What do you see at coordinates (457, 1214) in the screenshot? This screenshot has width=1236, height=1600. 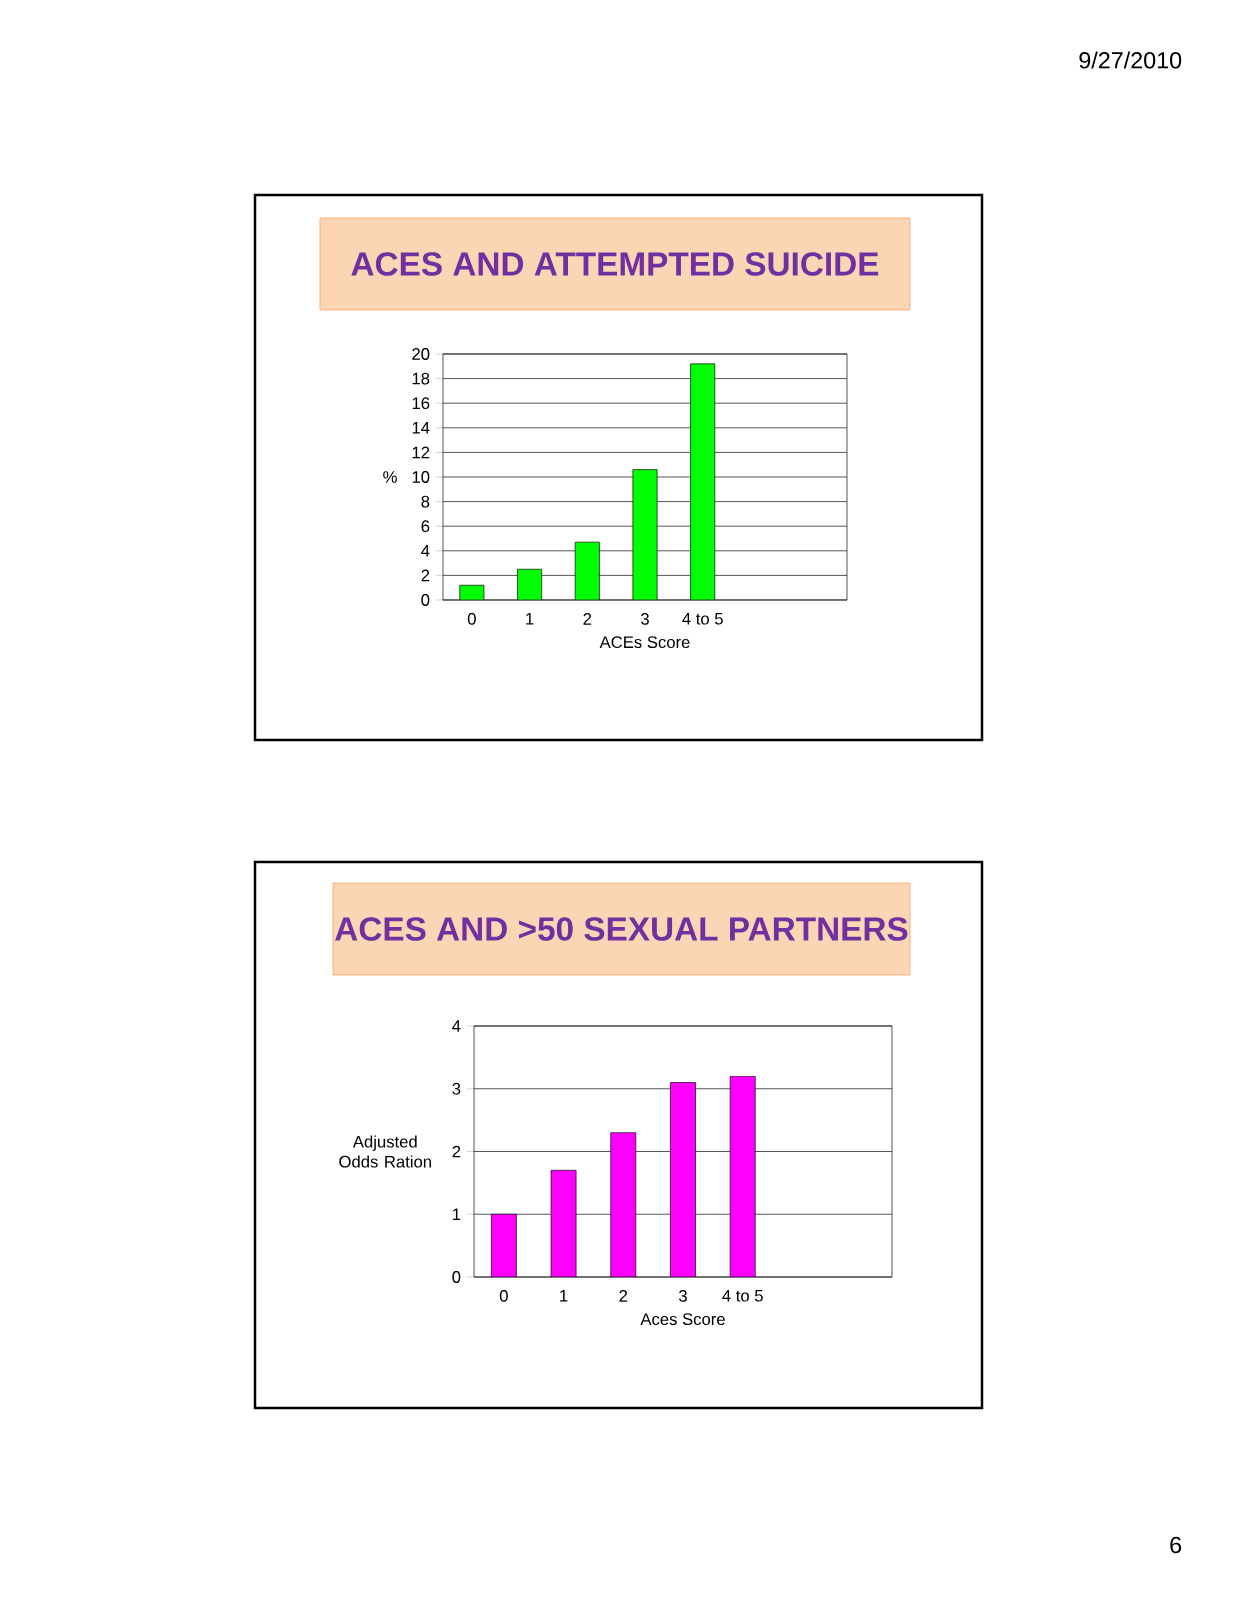 I see `y-tick-label: 1` at bounding box center [457, 1214].